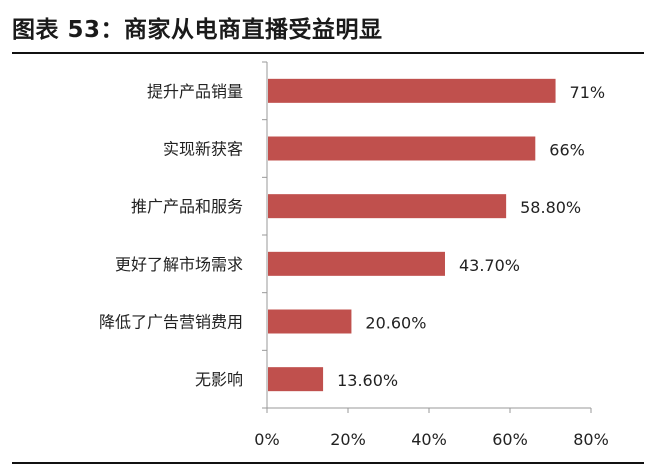 This screenshot has width=656, height=470. What do you see at coordinates (588, 92) in the screenshot?
I see `data-label: 71%` at bounding box center [588, 92].